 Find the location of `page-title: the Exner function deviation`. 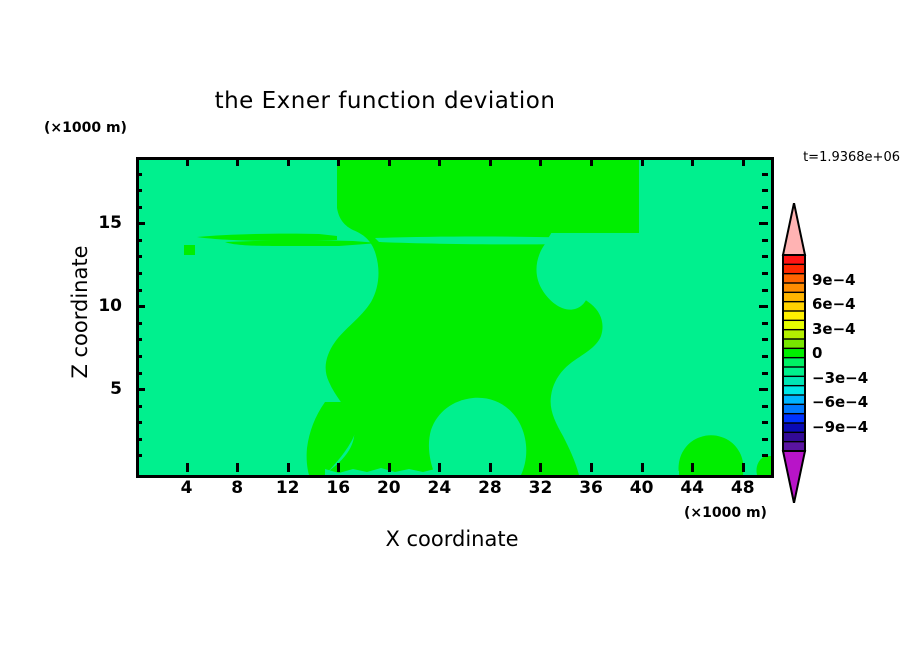

page-title: the Exner function deviation is located at coordinates (385, 101).